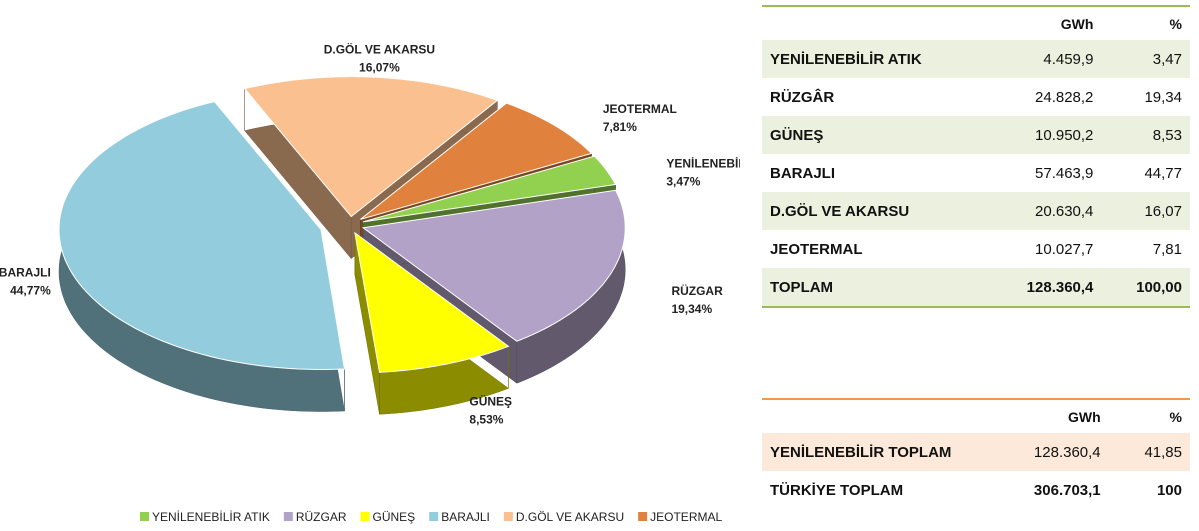  I want to click on legend-label: RÜZGAR, so click(321, 517).